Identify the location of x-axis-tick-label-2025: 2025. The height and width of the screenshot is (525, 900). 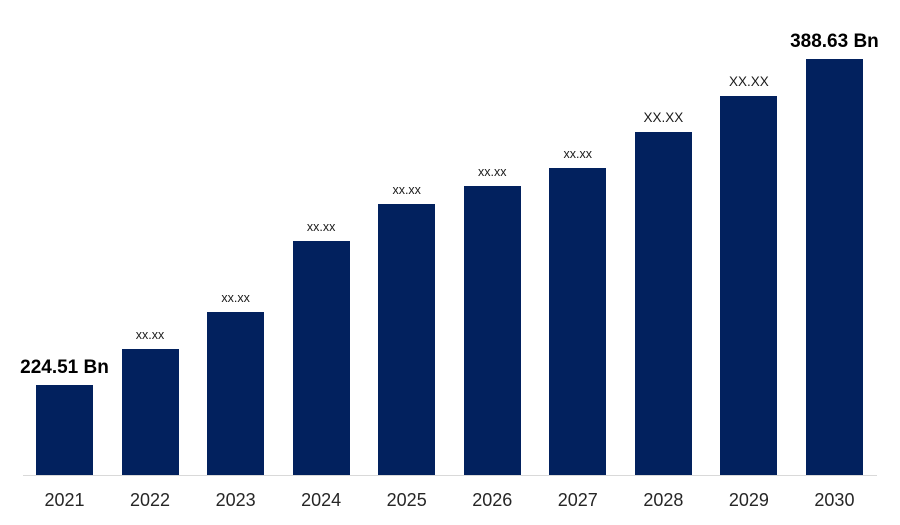
(406, 500).